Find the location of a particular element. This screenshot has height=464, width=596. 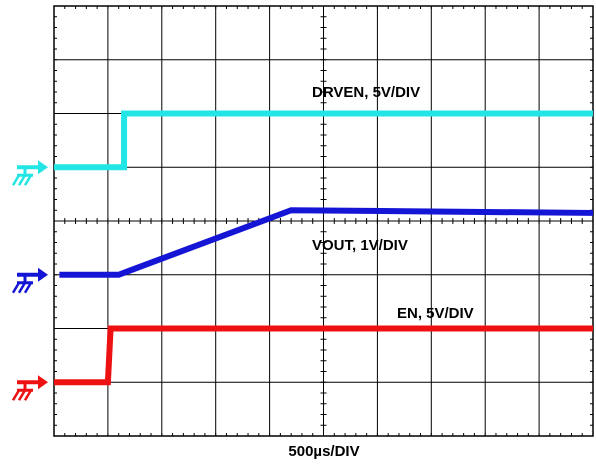

trace-drven is located at coordinates (323, 140).